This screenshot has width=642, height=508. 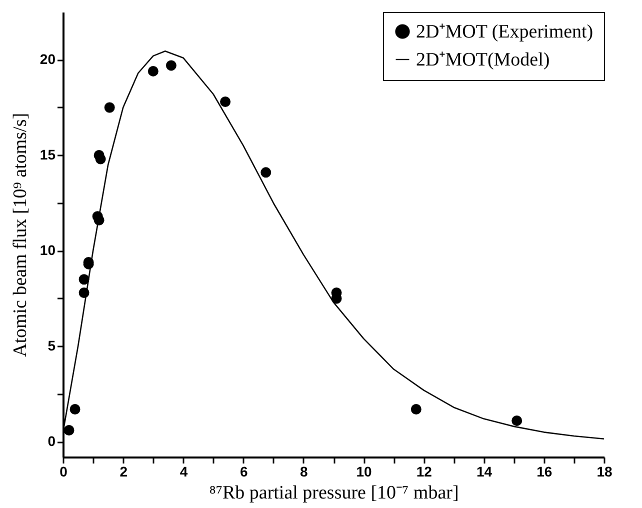 What do you see at coordinates (48, 154) in the screenshot?
I see `y-tick-label: 15` at bounding box center [48, 154].